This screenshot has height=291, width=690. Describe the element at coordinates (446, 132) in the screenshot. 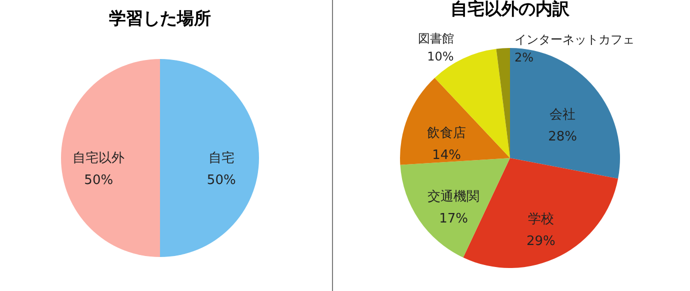

I see `slice-label: 飲食店` at that location.